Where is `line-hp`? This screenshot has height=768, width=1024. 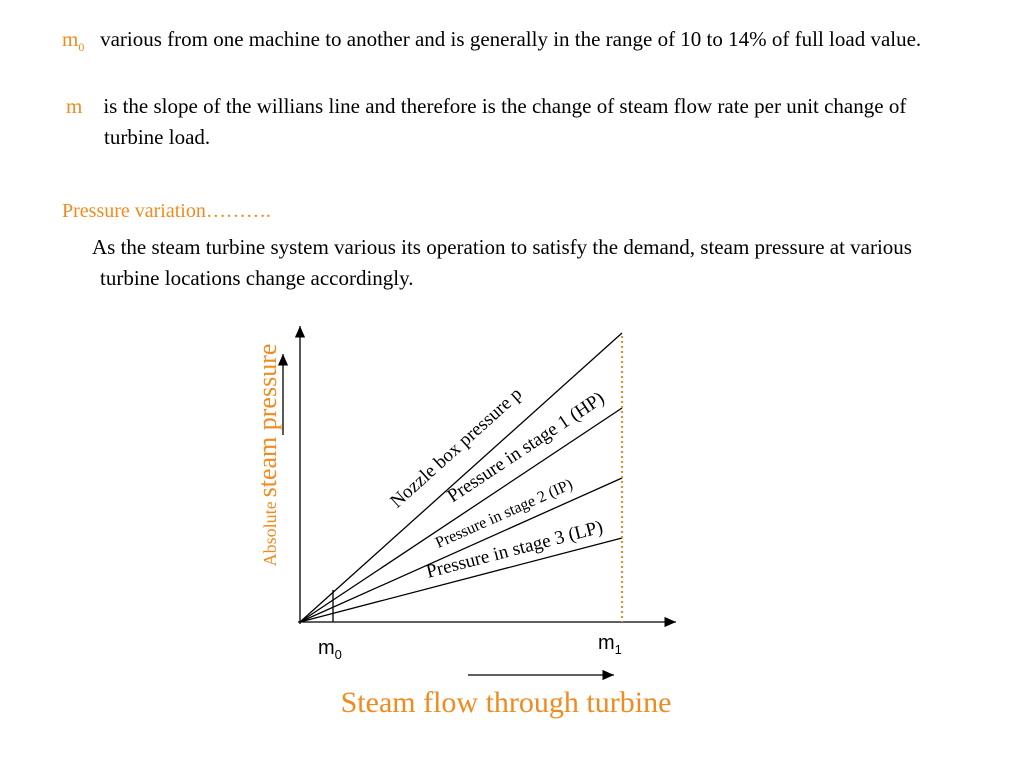
line-hp is located at coordinates (461, 515).